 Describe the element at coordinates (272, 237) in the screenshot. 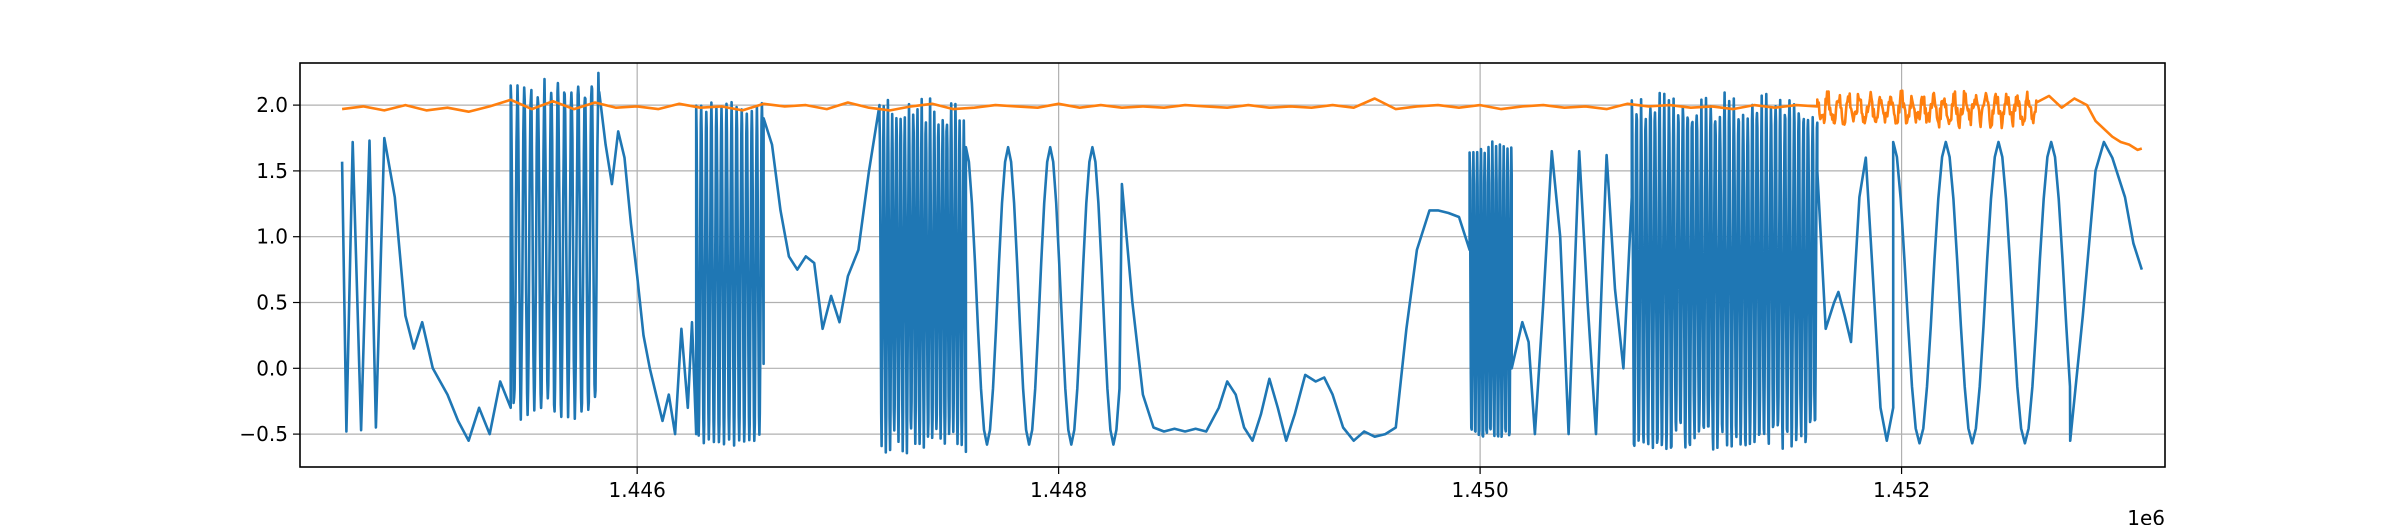

I see `y-tick-label: 1.0` at that location.